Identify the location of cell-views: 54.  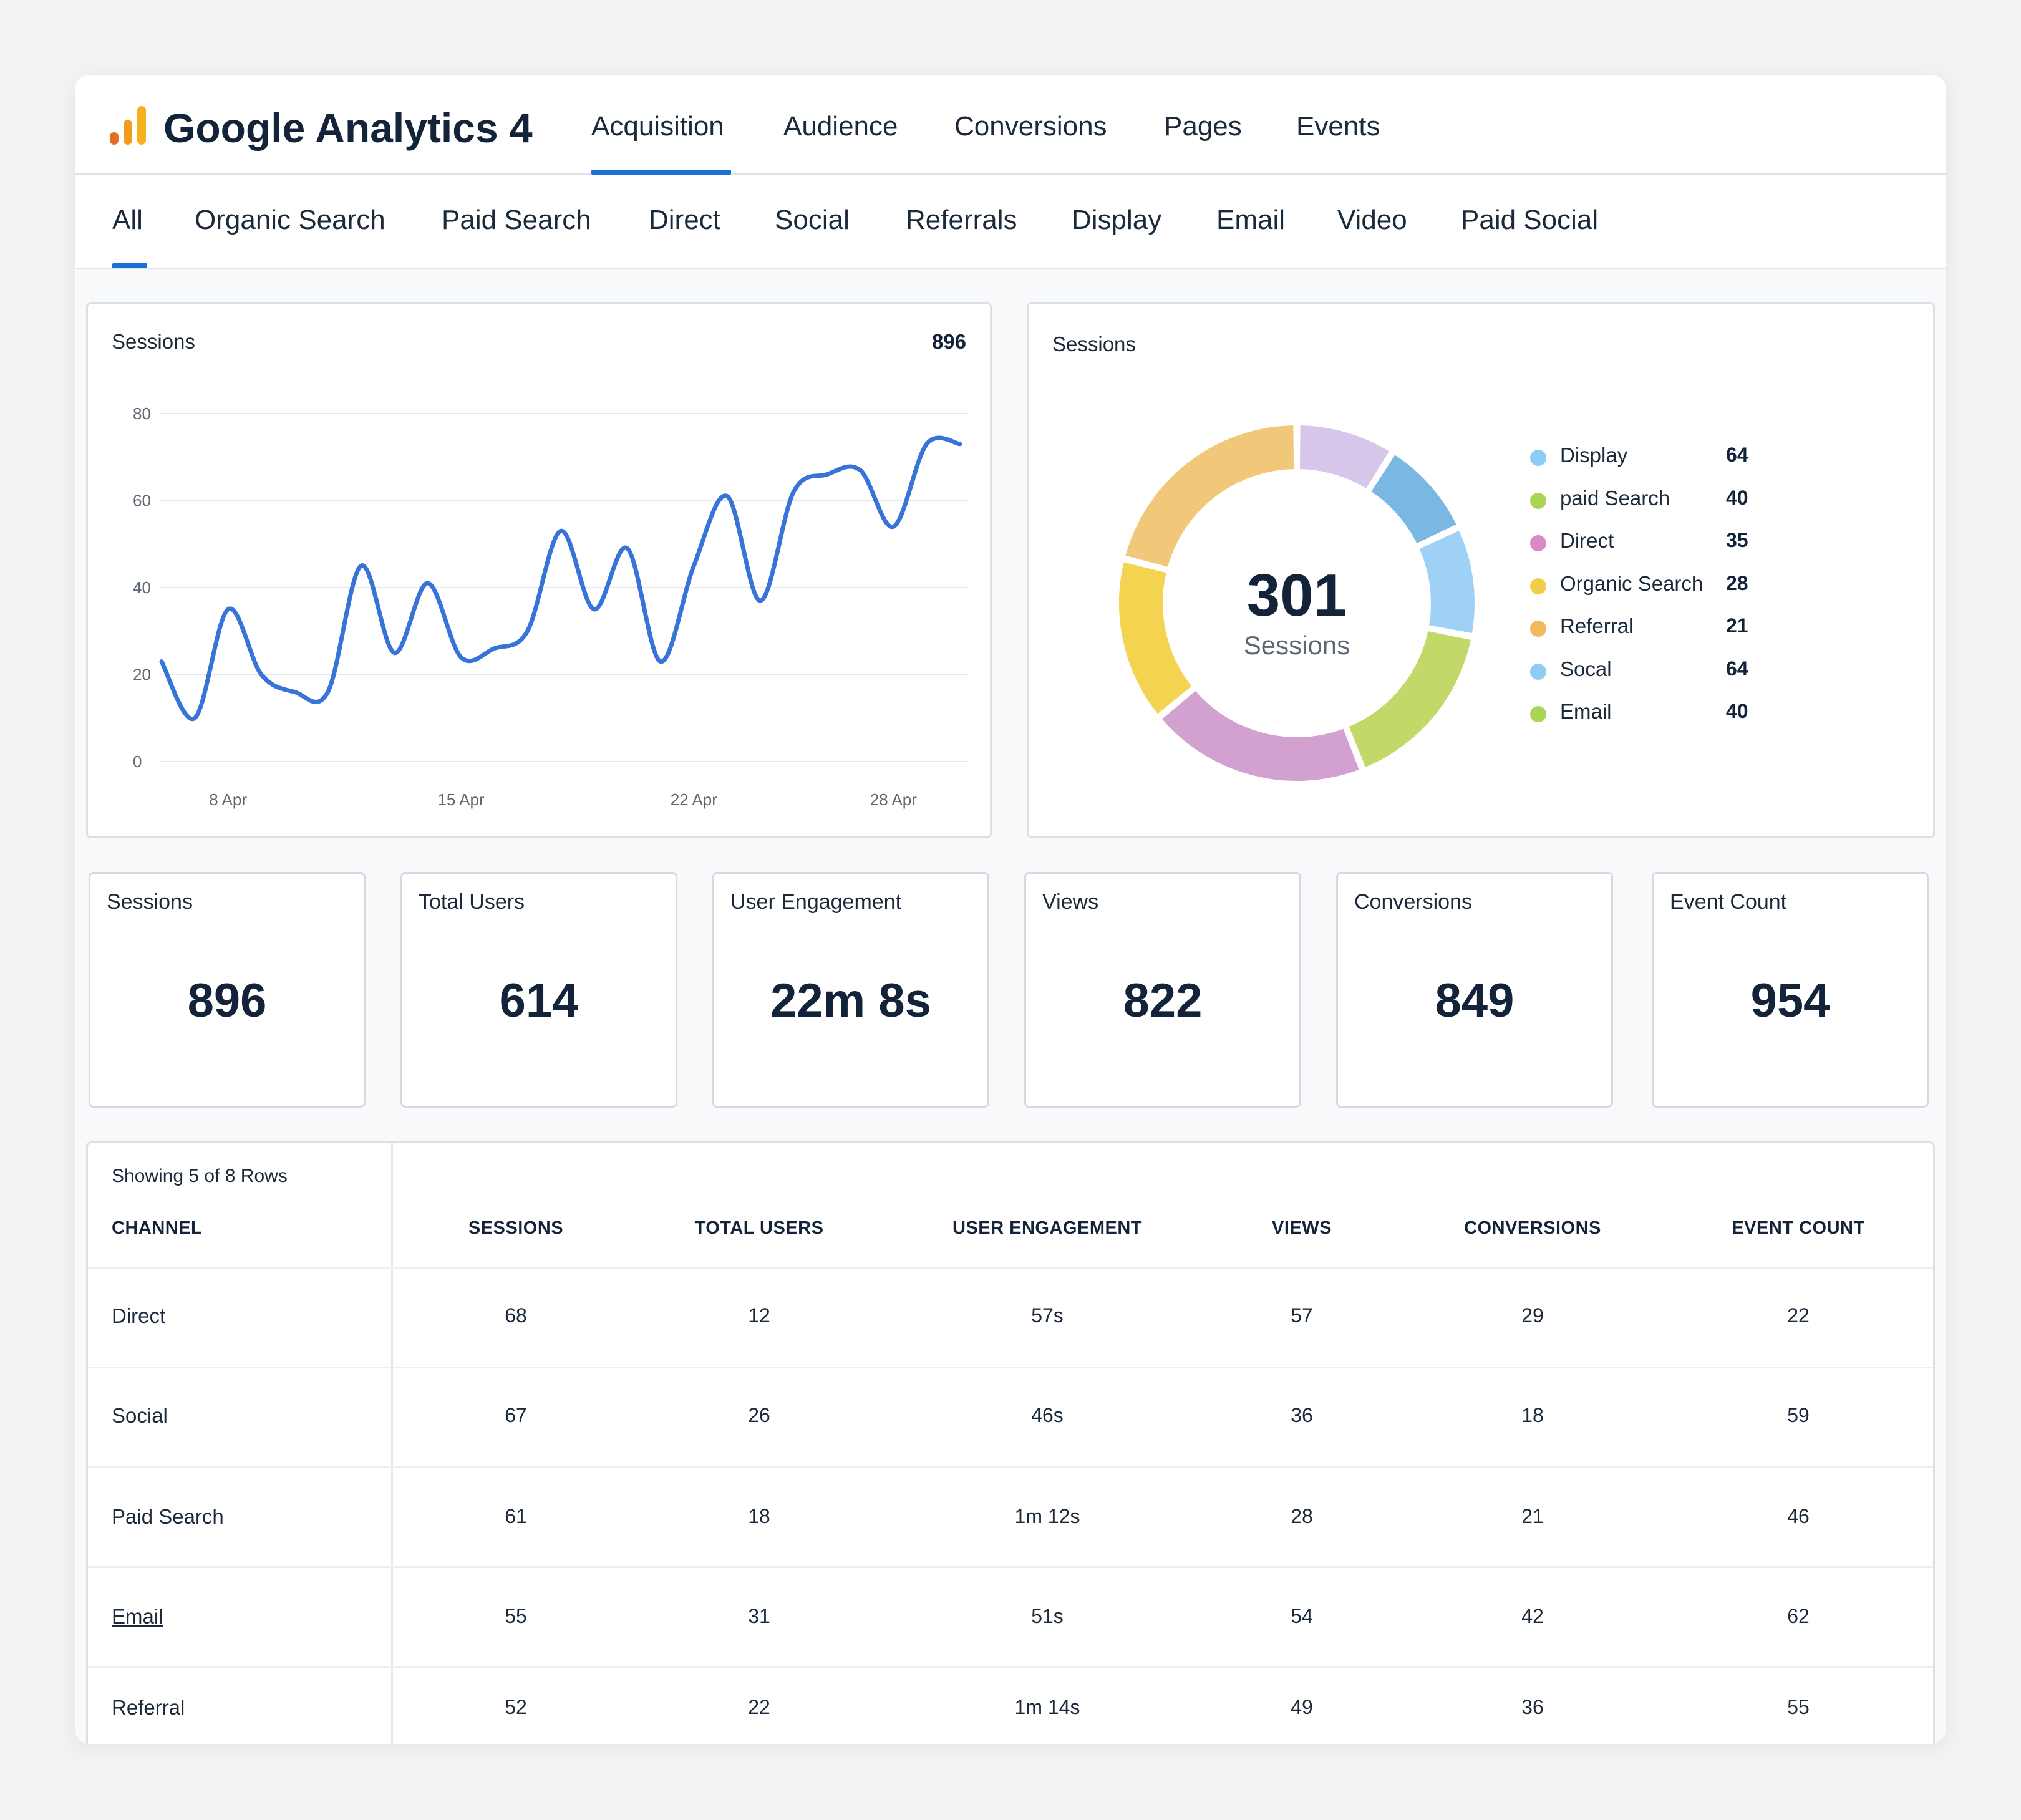
(1302, 1616).